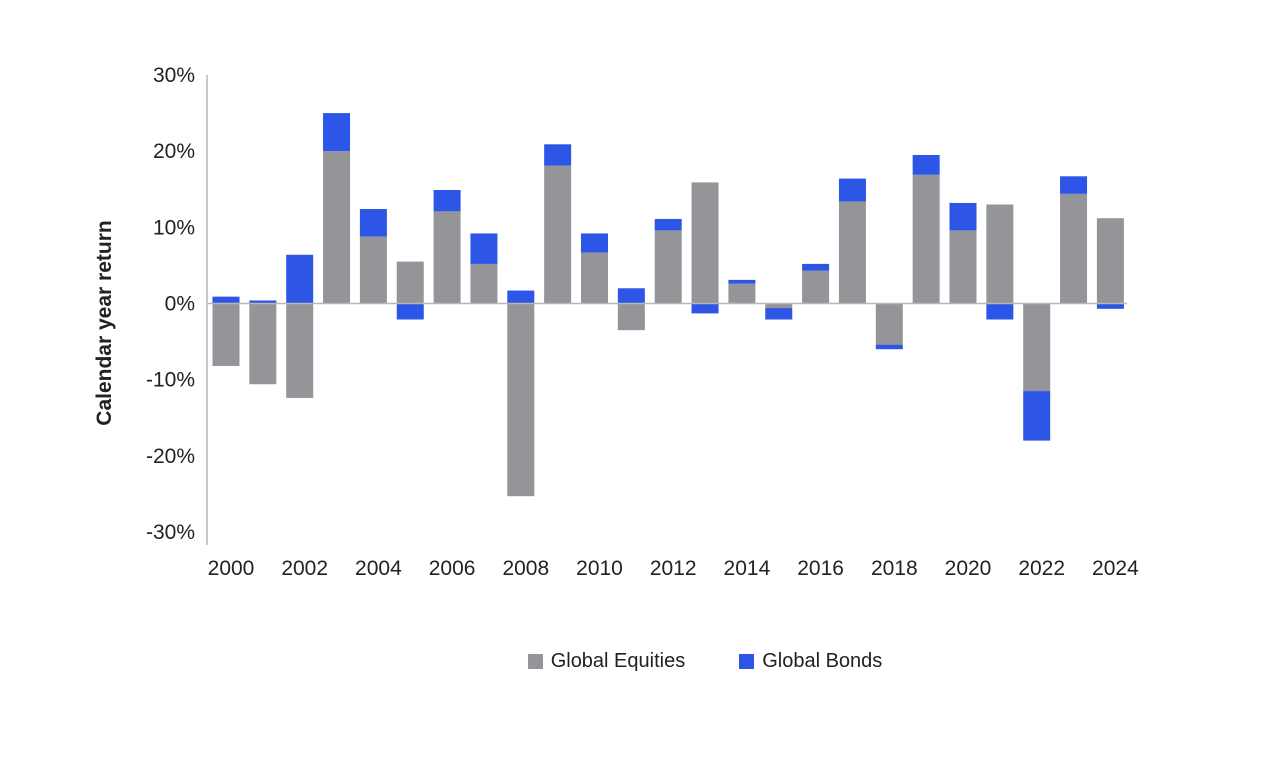 The image size is (1280, 765). Describe the element at coordinates (1110, 261) in the screenshot. I see `bar-equities-2024` at that location.